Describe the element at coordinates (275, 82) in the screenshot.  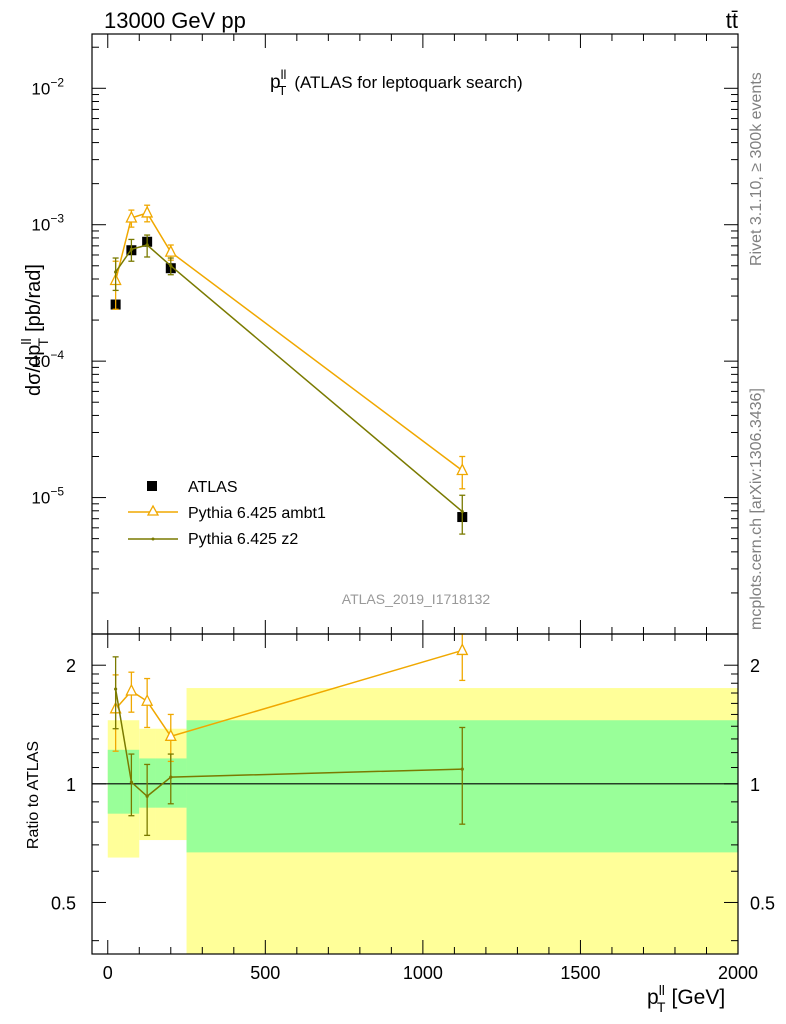
I see `main-title-var: p` at that location.